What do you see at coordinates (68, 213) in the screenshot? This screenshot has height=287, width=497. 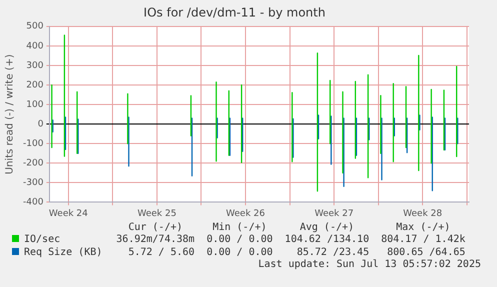 I see `x-tick-label: Week 24` at bounding box center [68, 213].